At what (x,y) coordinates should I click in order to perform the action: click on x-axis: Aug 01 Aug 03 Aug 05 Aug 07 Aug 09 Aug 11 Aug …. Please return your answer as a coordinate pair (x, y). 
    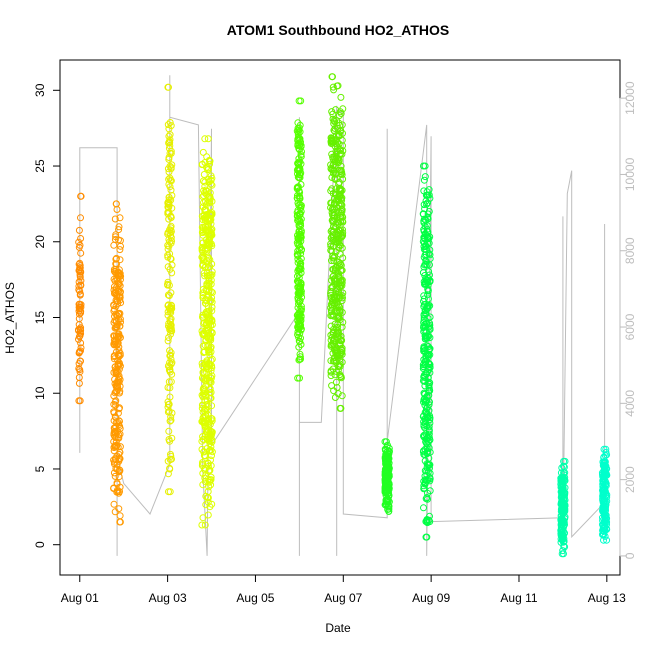
    Looking at the image, I should click on (343, 589).